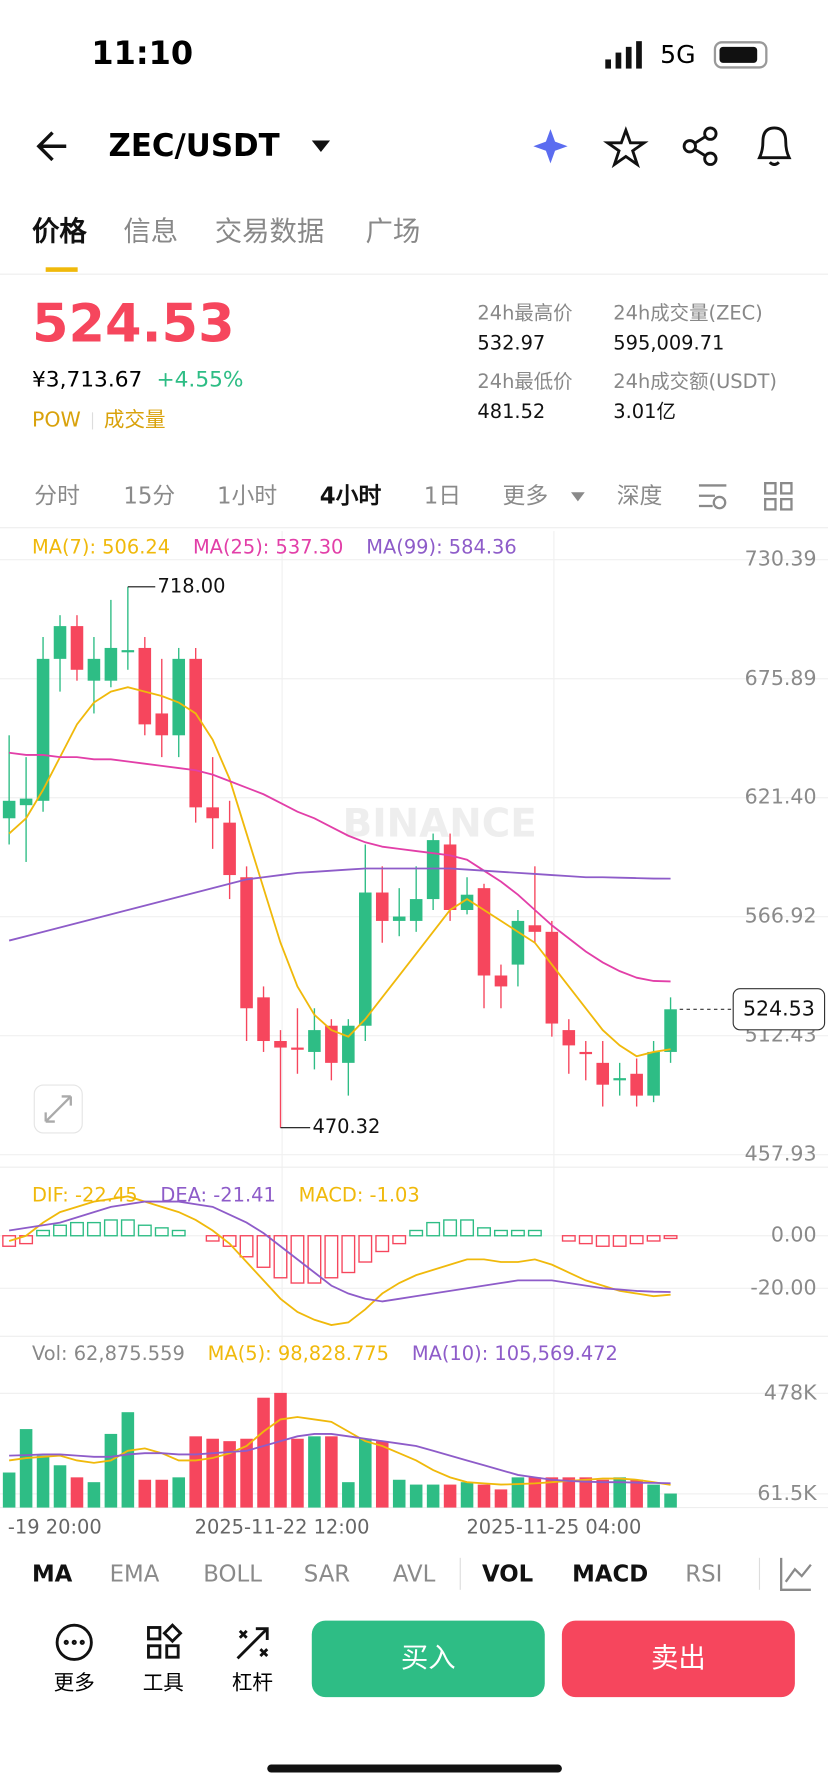 This screenshot has height=1792, width=828. What do you see at coordinates (578, 497) in the screenshot?
I see `more-dropdown` at bounding box center [578, 497].